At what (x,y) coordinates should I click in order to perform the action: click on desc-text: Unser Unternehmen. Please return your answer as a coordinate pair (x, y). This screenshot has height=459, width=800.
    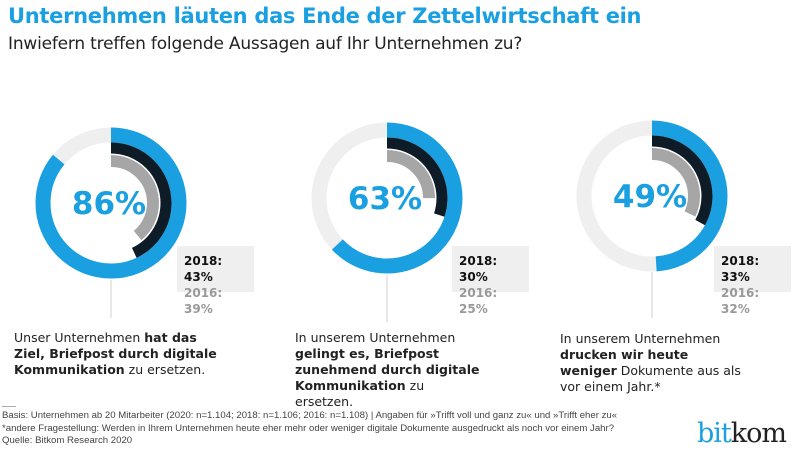
    Looking at the image, I should click on (79, 337).